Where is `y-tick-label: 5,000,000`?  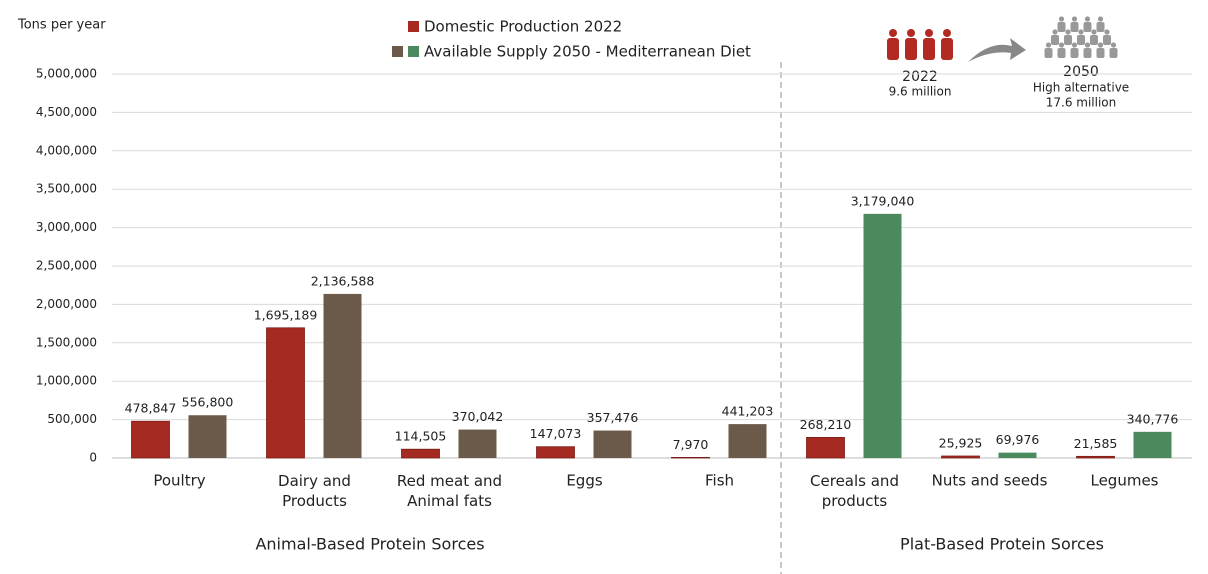 y-tick-label: 5,000,000 is located at coordinates (66, 74).